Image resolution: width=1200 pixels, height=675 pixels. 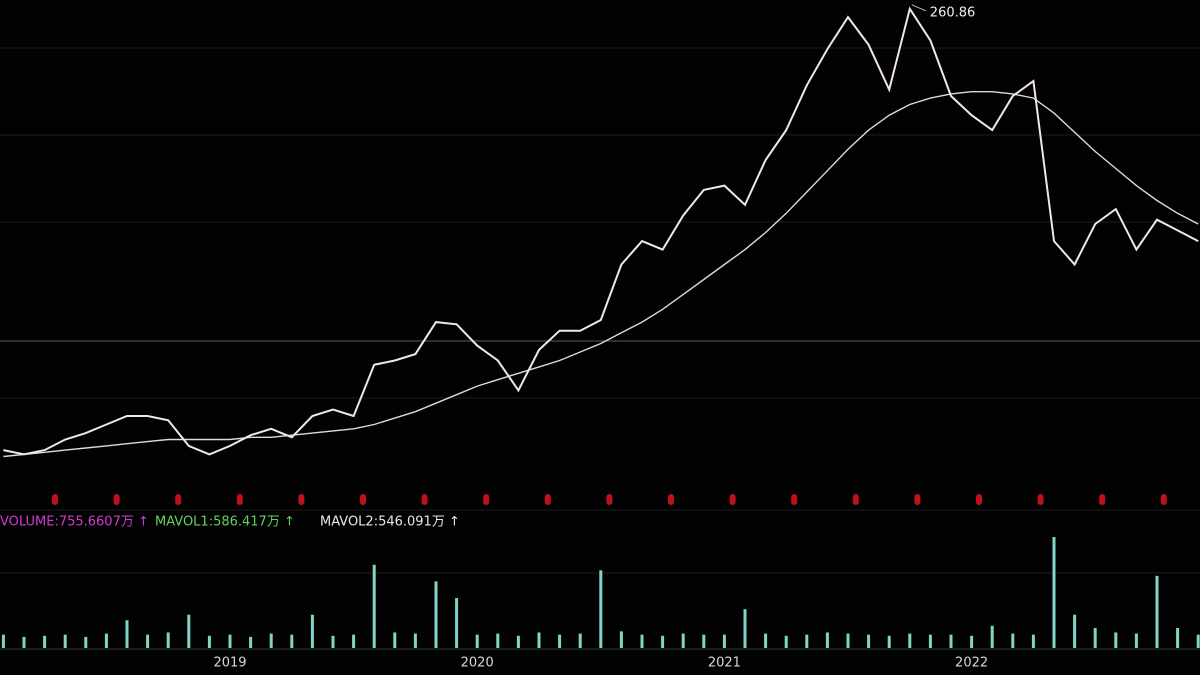 I want to click on indicator-label: MAVOL1:586.417万 ↑, so click(x=225, y=522).